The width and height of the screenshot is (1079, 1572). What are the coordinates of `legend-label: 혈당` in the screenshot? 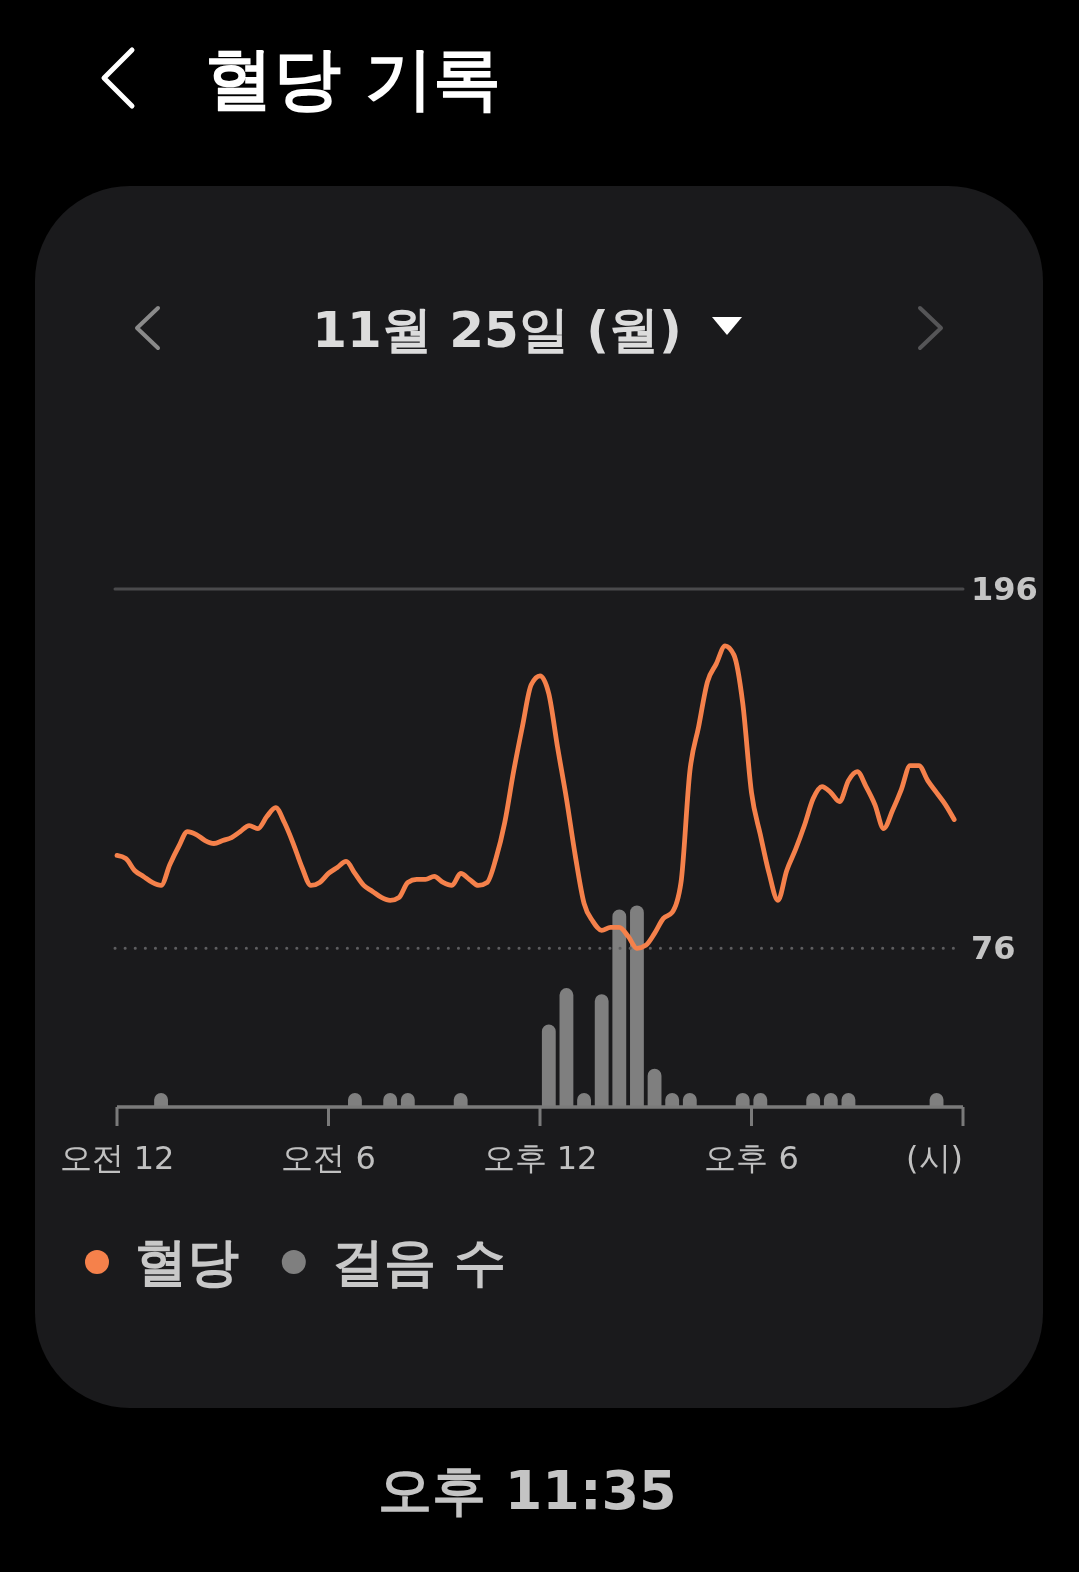 It's located at (187, 1262).